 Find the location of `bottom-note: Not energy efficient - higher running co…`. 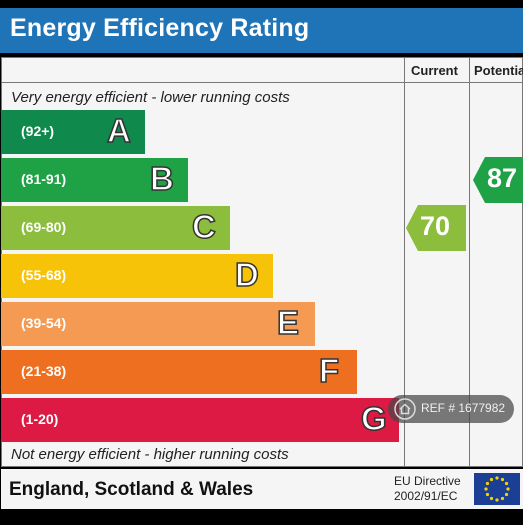

bottom-note: Not energy efficient - higher running co… is located at coordinates (150, 454).